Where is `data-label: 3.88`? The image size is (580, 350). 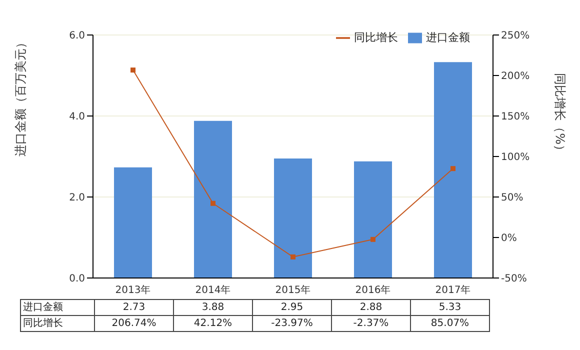 data-label: 3.88 is located at coordinates (213, 308).